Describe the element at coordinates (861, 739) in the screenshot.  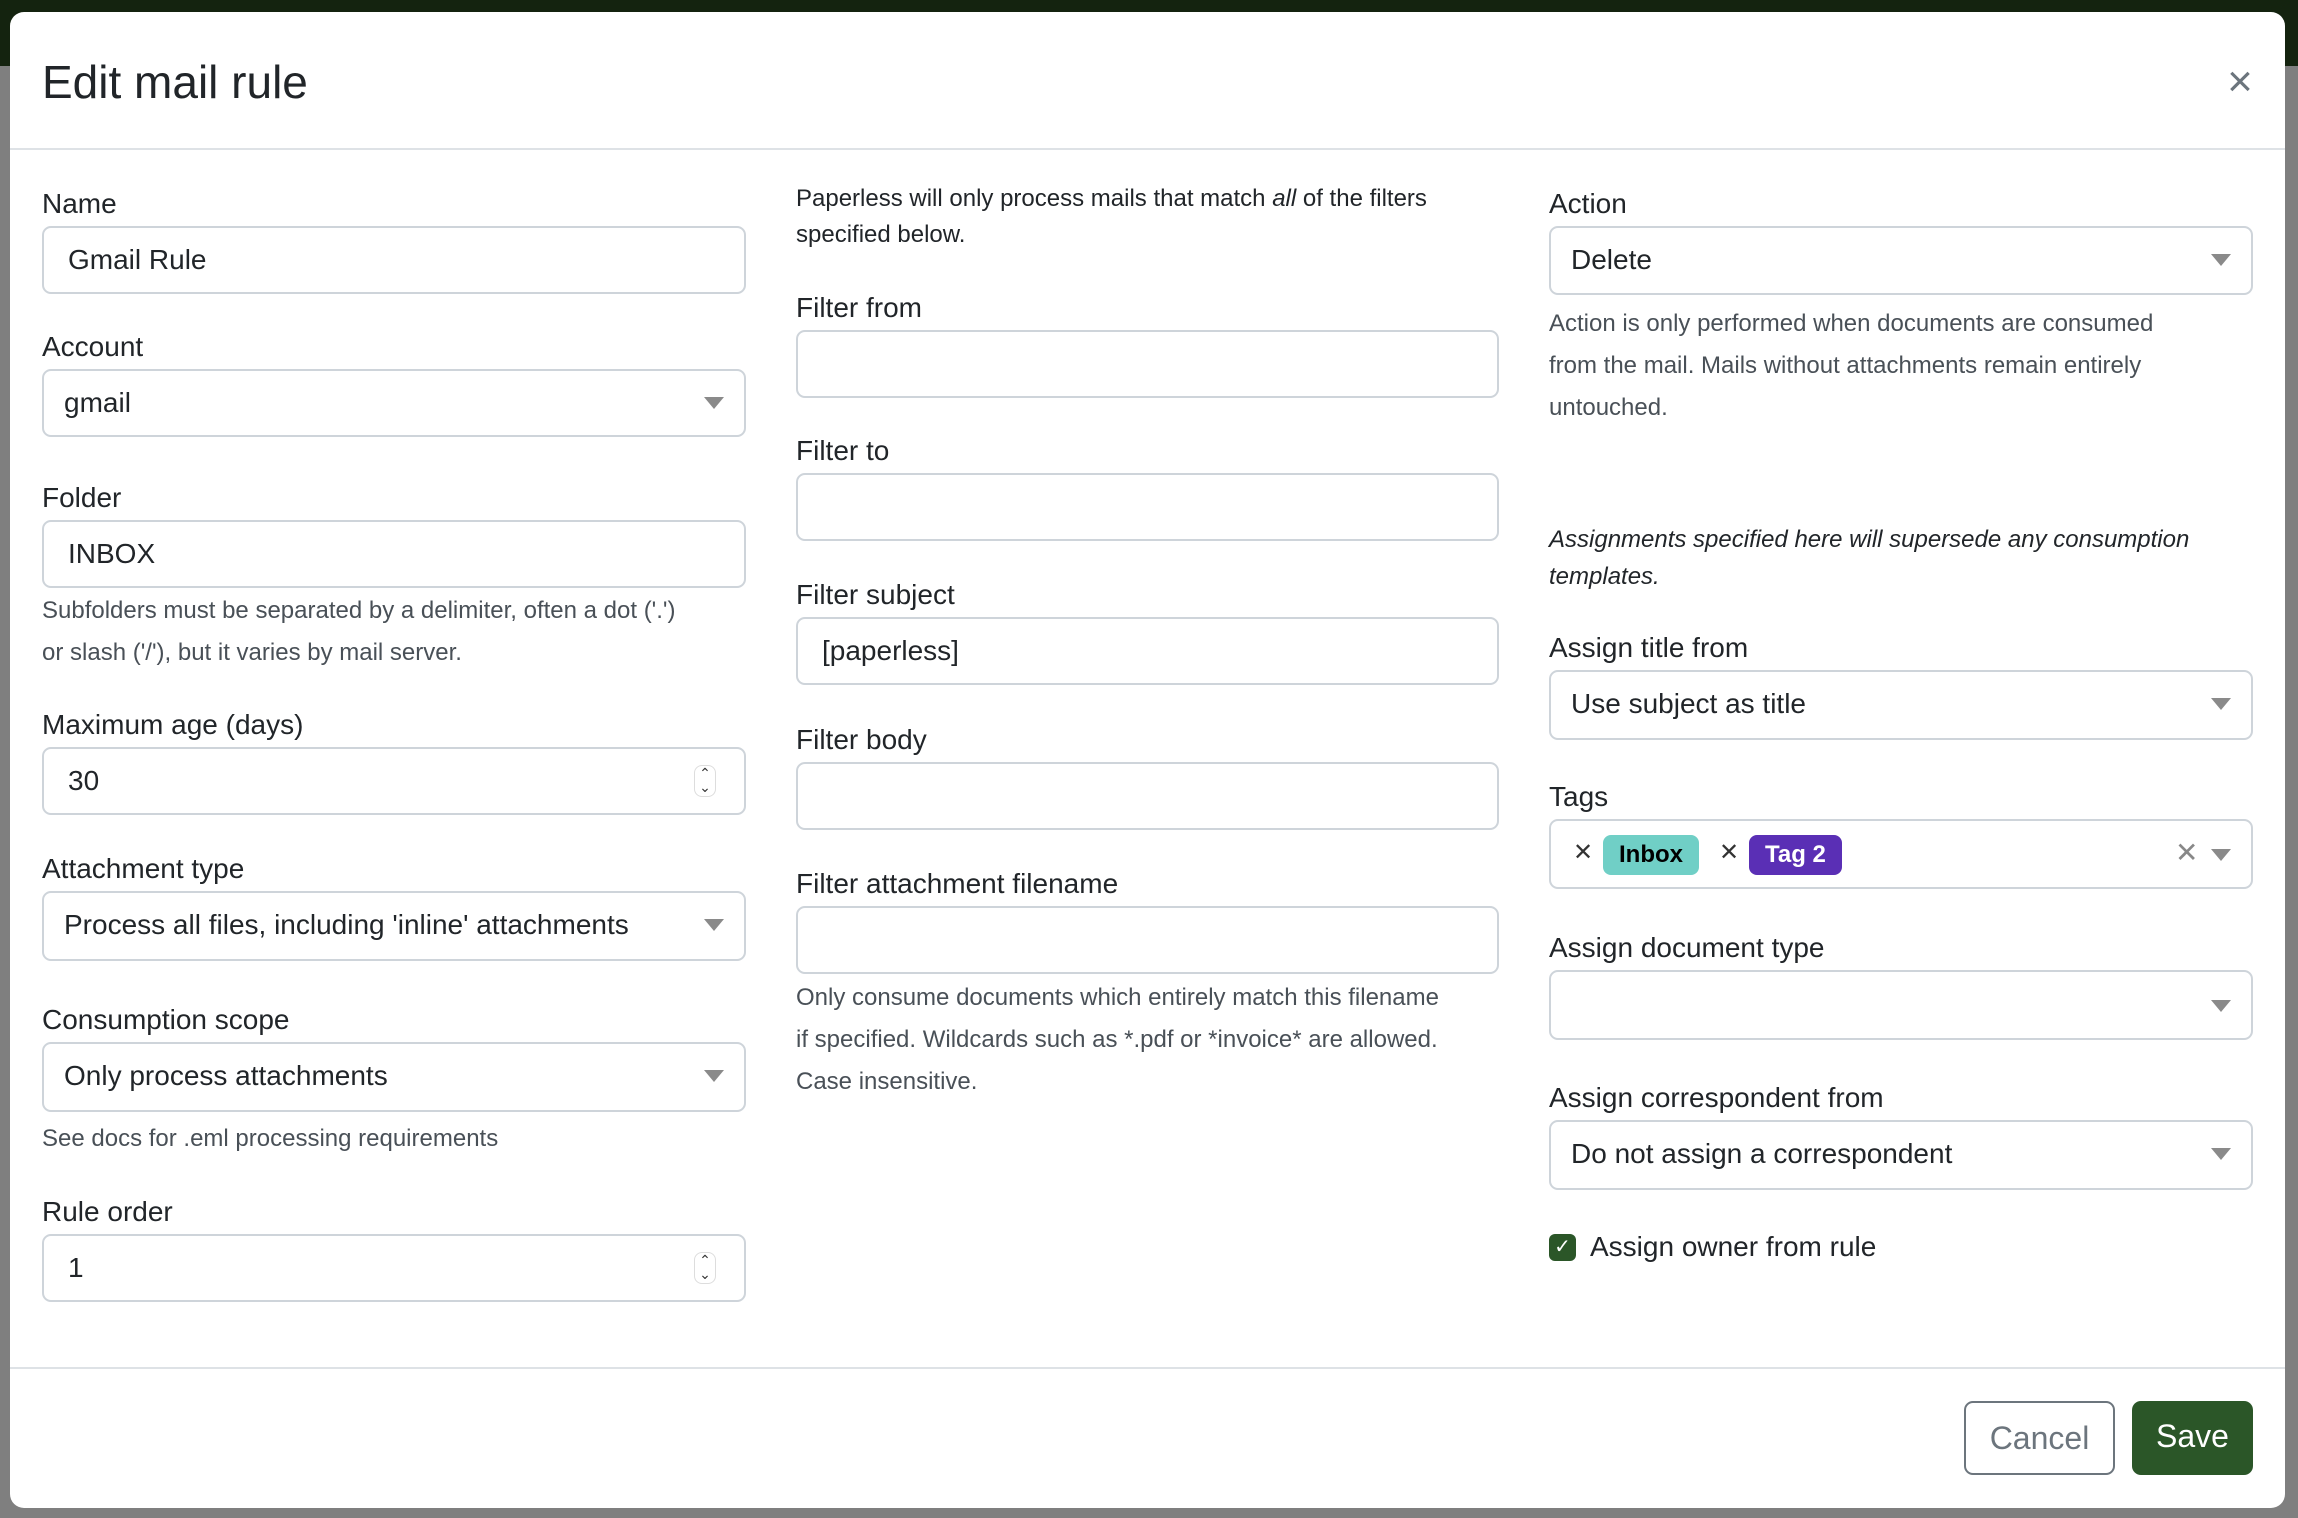
I see `filter-body-label: Filter body` at that location.